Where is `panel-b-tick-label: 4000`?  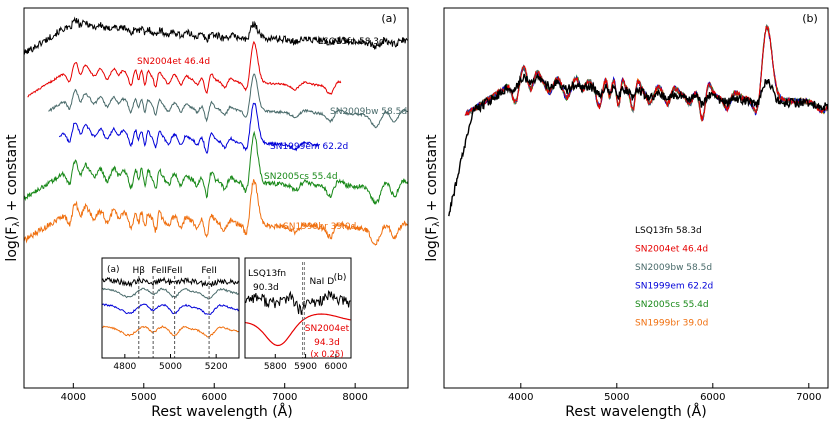
panel-b-tick-label: 4000 is located at coordinates (520, 397).